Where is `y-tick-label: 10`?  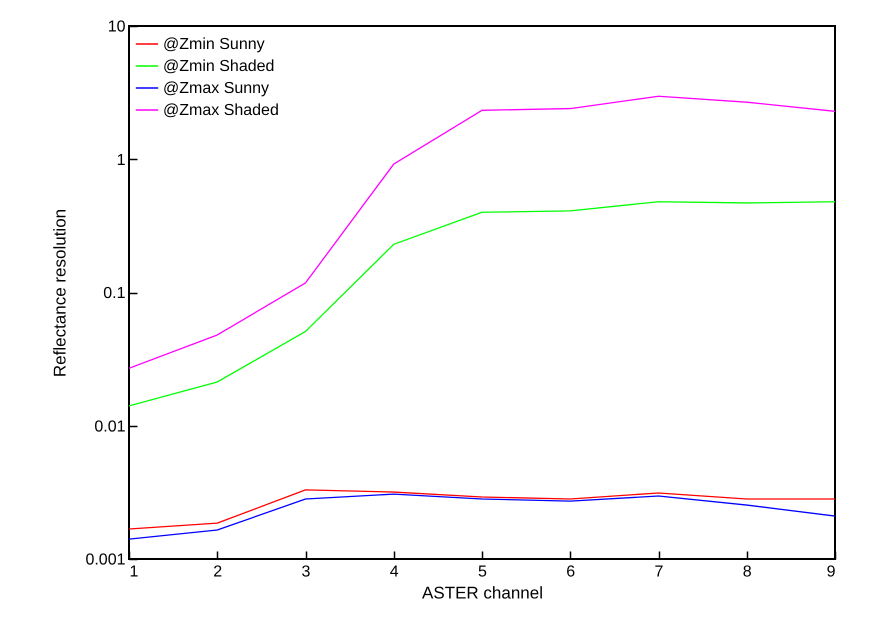
y-tick-label: 10 is located at coordinates (117, 27).